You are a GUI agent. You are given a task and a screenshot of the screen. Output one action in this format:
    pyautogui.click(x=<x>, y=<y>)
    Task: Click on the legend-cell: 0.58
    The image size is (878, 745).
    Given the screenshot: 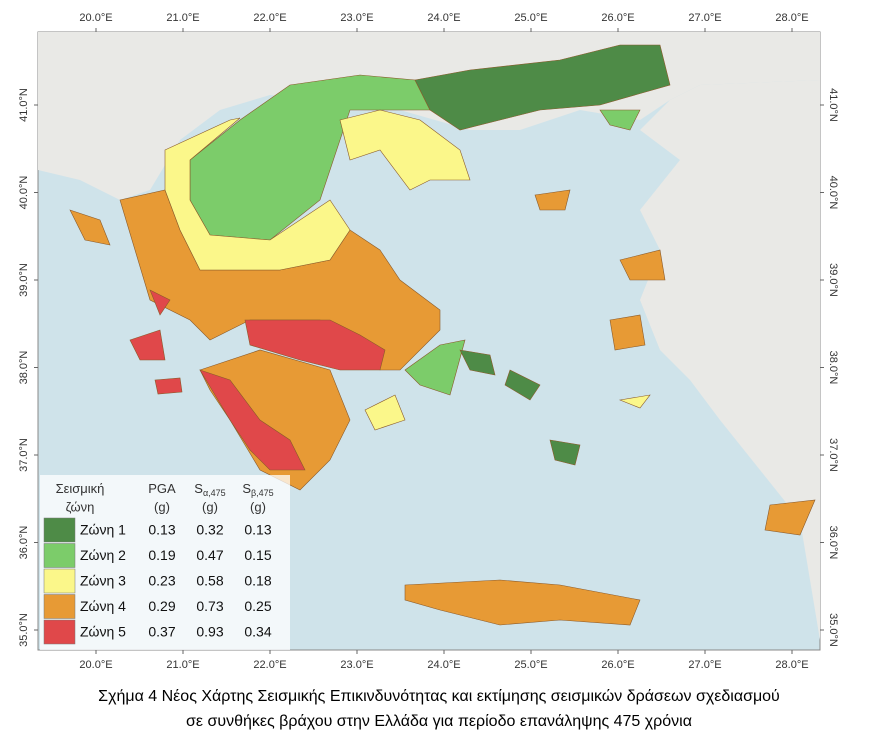 What is the action you would take?
    pyautogui.click(x=209, y=581)
    